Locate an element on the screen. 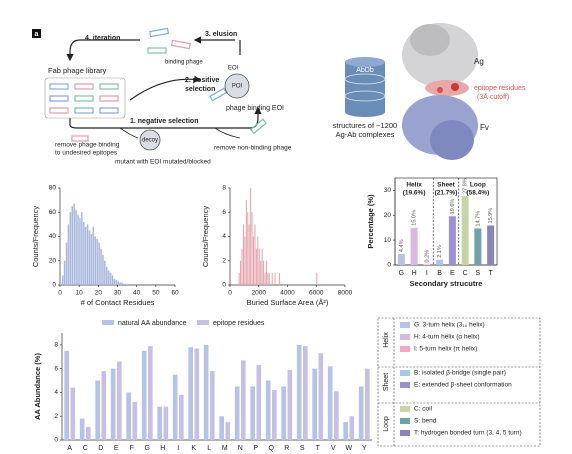 The image size is (572, 454). epitope-label: (3Å cutoff) is located at coordinates (493, 96).